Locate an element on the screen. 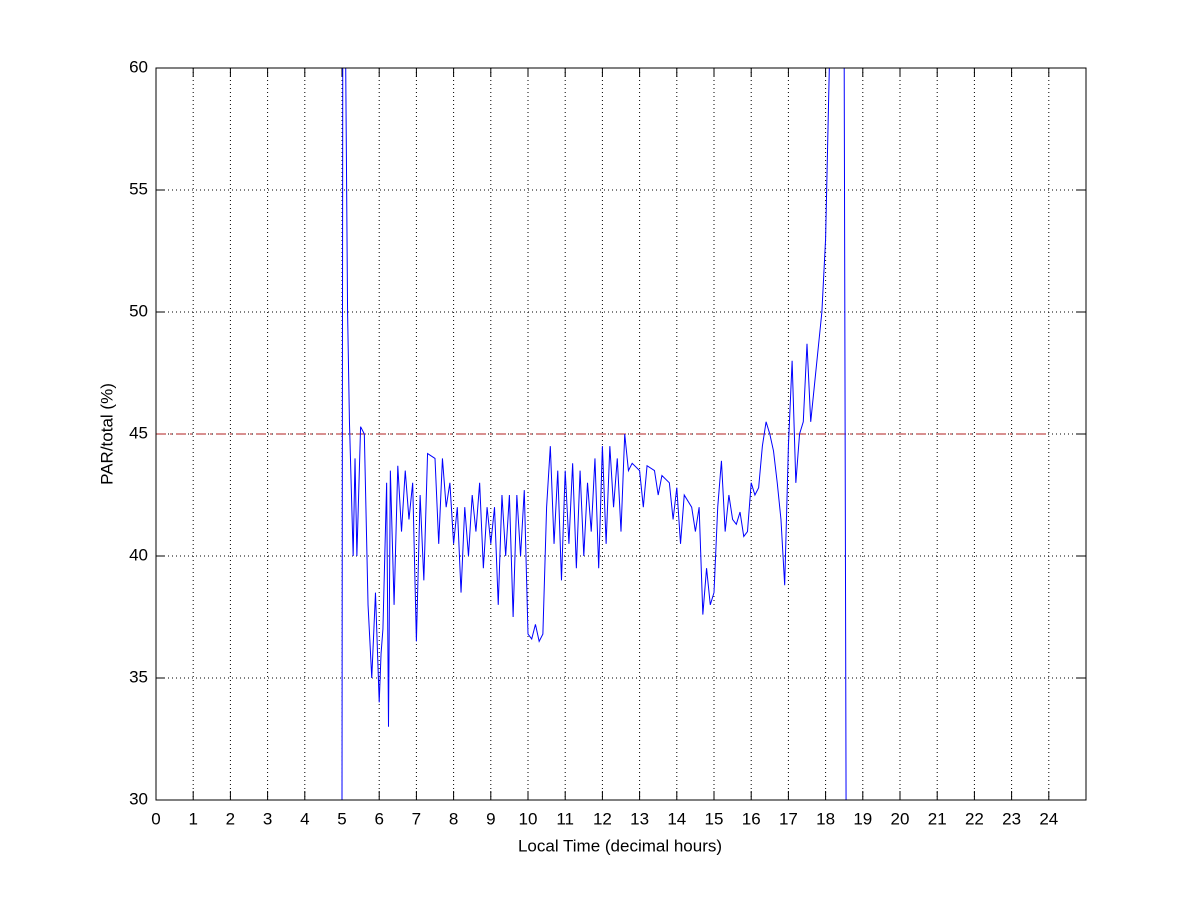 The width and height of the screenshot is (1201, 905). x-tick-label: 22 is located at coordinates (974, 818).